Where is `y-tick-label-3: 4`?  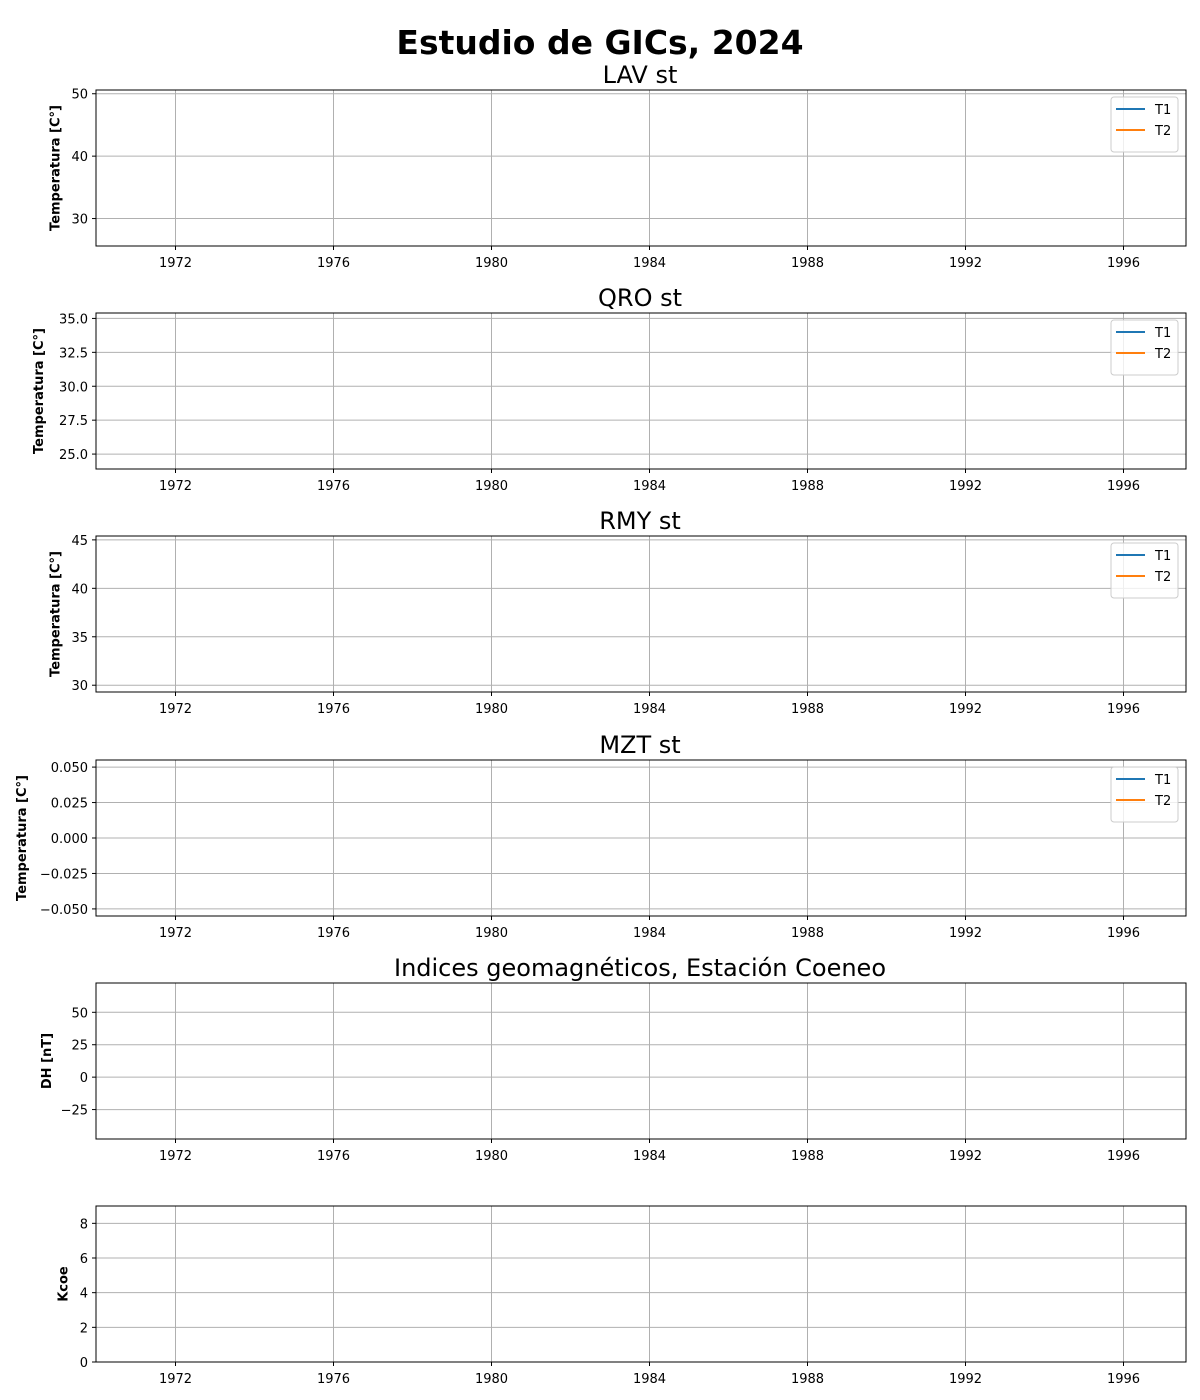 y-tick-label-3: 4 is located at coordinates (84, 1294).